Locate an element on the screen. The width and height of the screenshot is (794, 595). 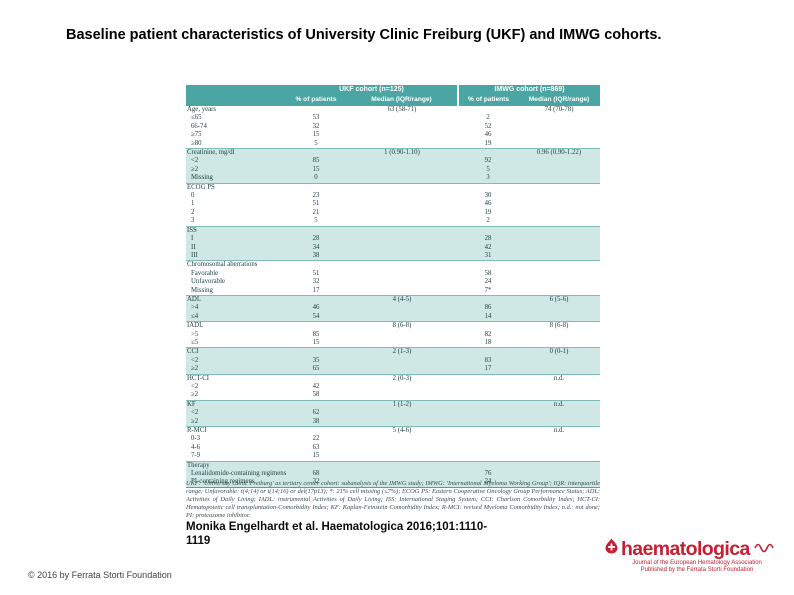
row-value: 2 (1-3) is located at coordinates (402, 352).